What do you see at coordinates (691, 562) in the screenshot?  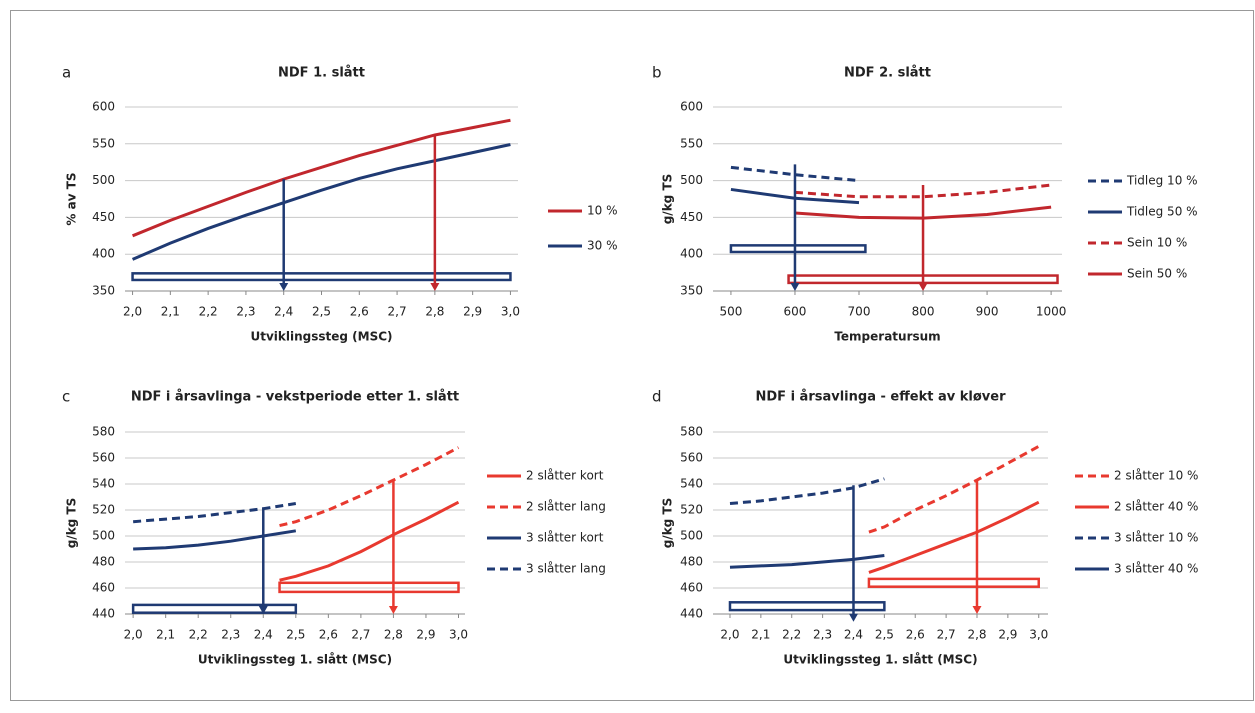 I see `y-tick-label: 480` at bounding box center [691, 562].